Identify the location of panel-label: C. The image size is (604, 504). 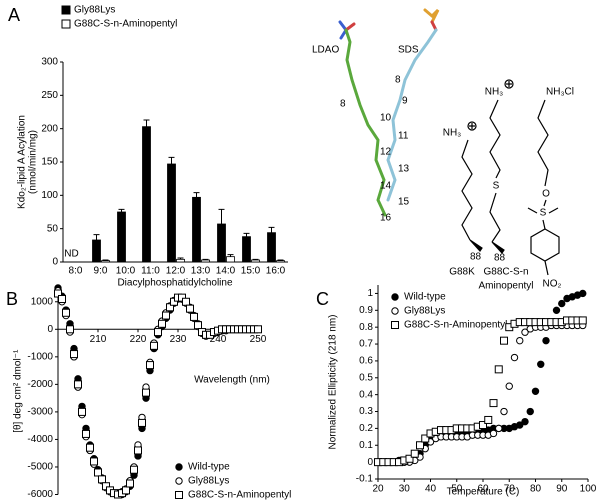
(322, 299).